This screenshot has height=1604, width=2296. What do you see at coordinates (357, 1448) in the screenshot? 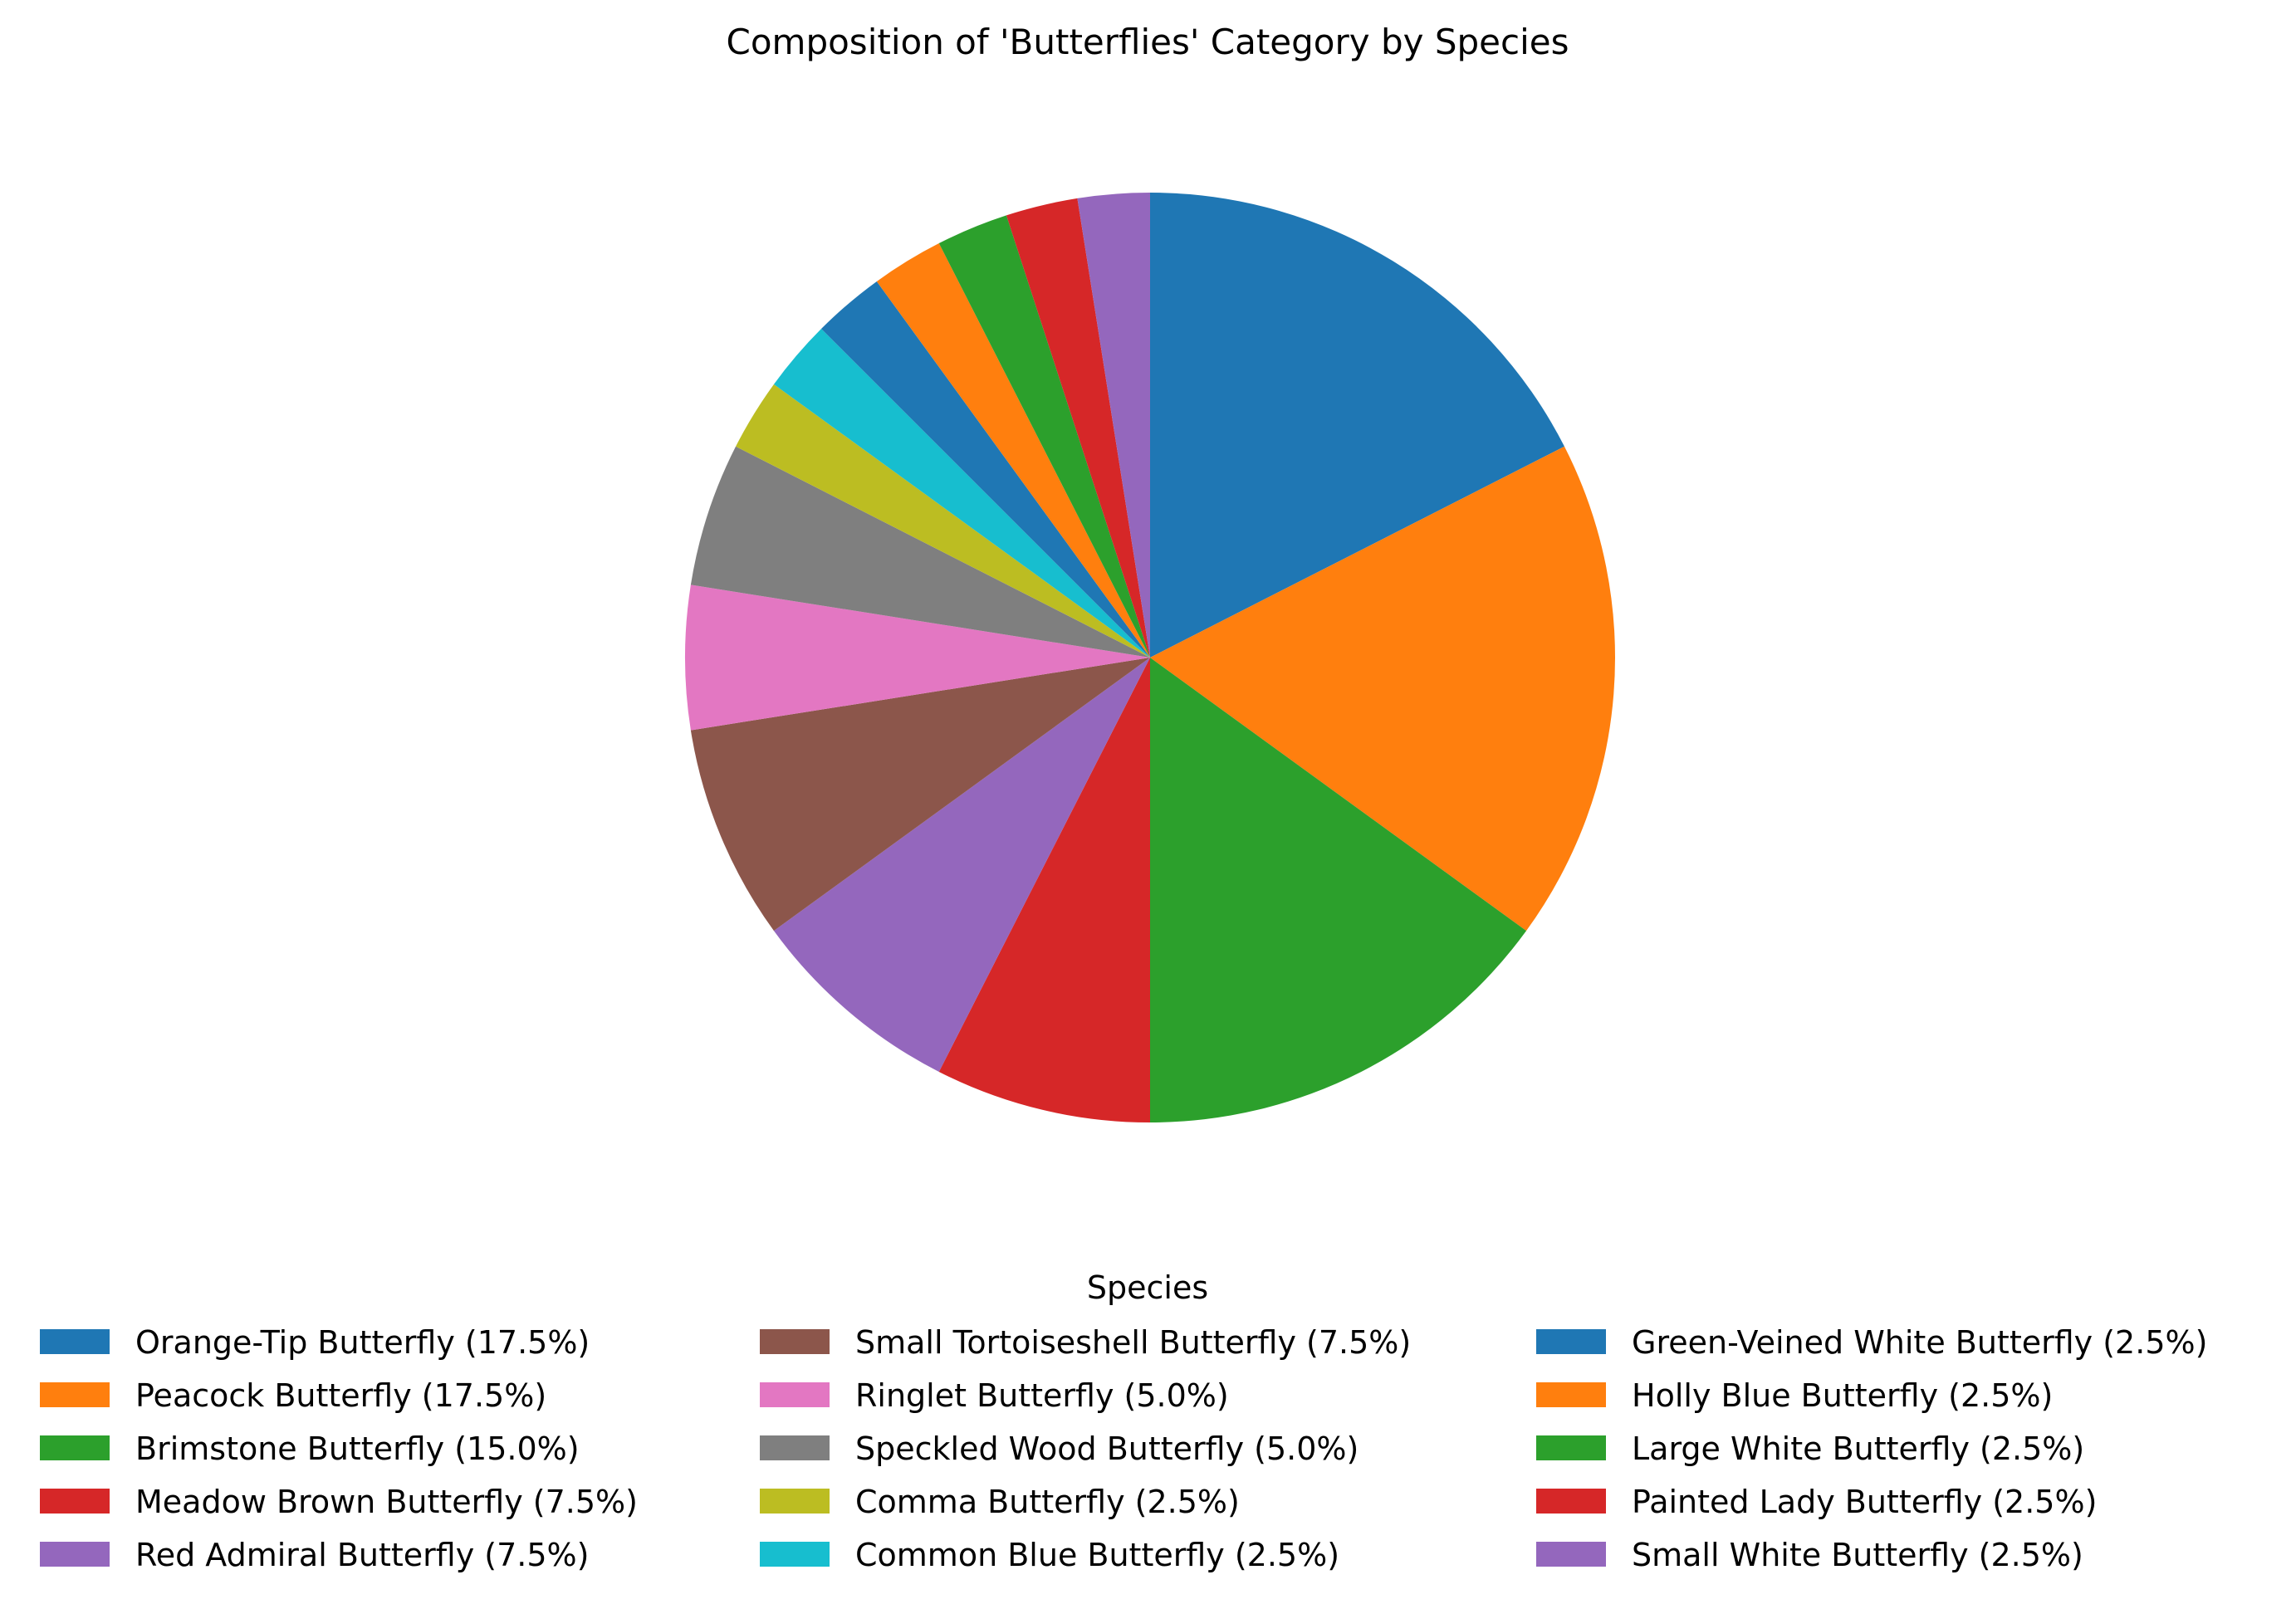
I see `legend-label: Brimstone Butterfly (15.0%)` at bounding box center [357, 1448].